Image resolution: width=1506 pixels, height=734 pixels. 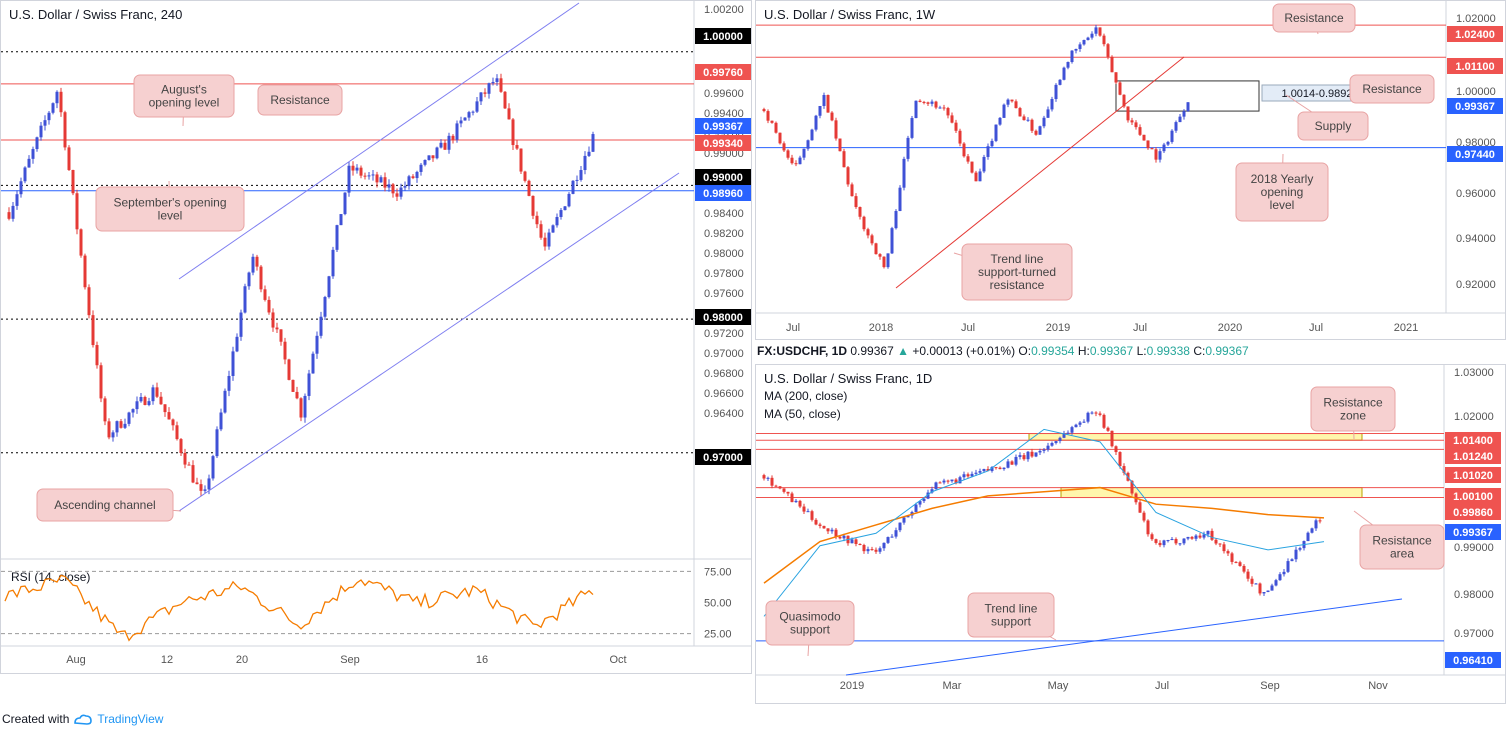 What do you see at coordinates (104, 505) in the screenshot?
I see `annotation-text: Ascending channel` at bounding box center [104, 505].